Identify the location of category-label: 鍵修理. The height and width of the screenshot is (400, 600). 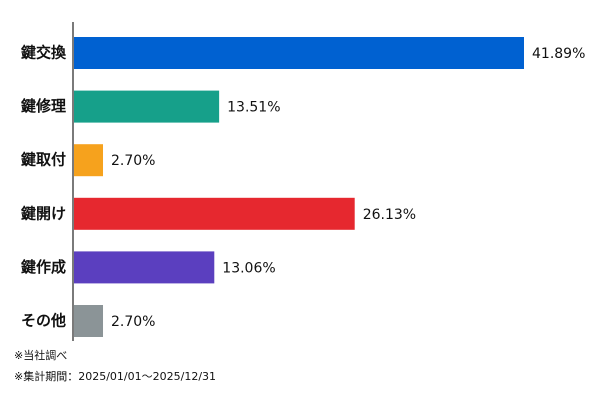
(43, 106).